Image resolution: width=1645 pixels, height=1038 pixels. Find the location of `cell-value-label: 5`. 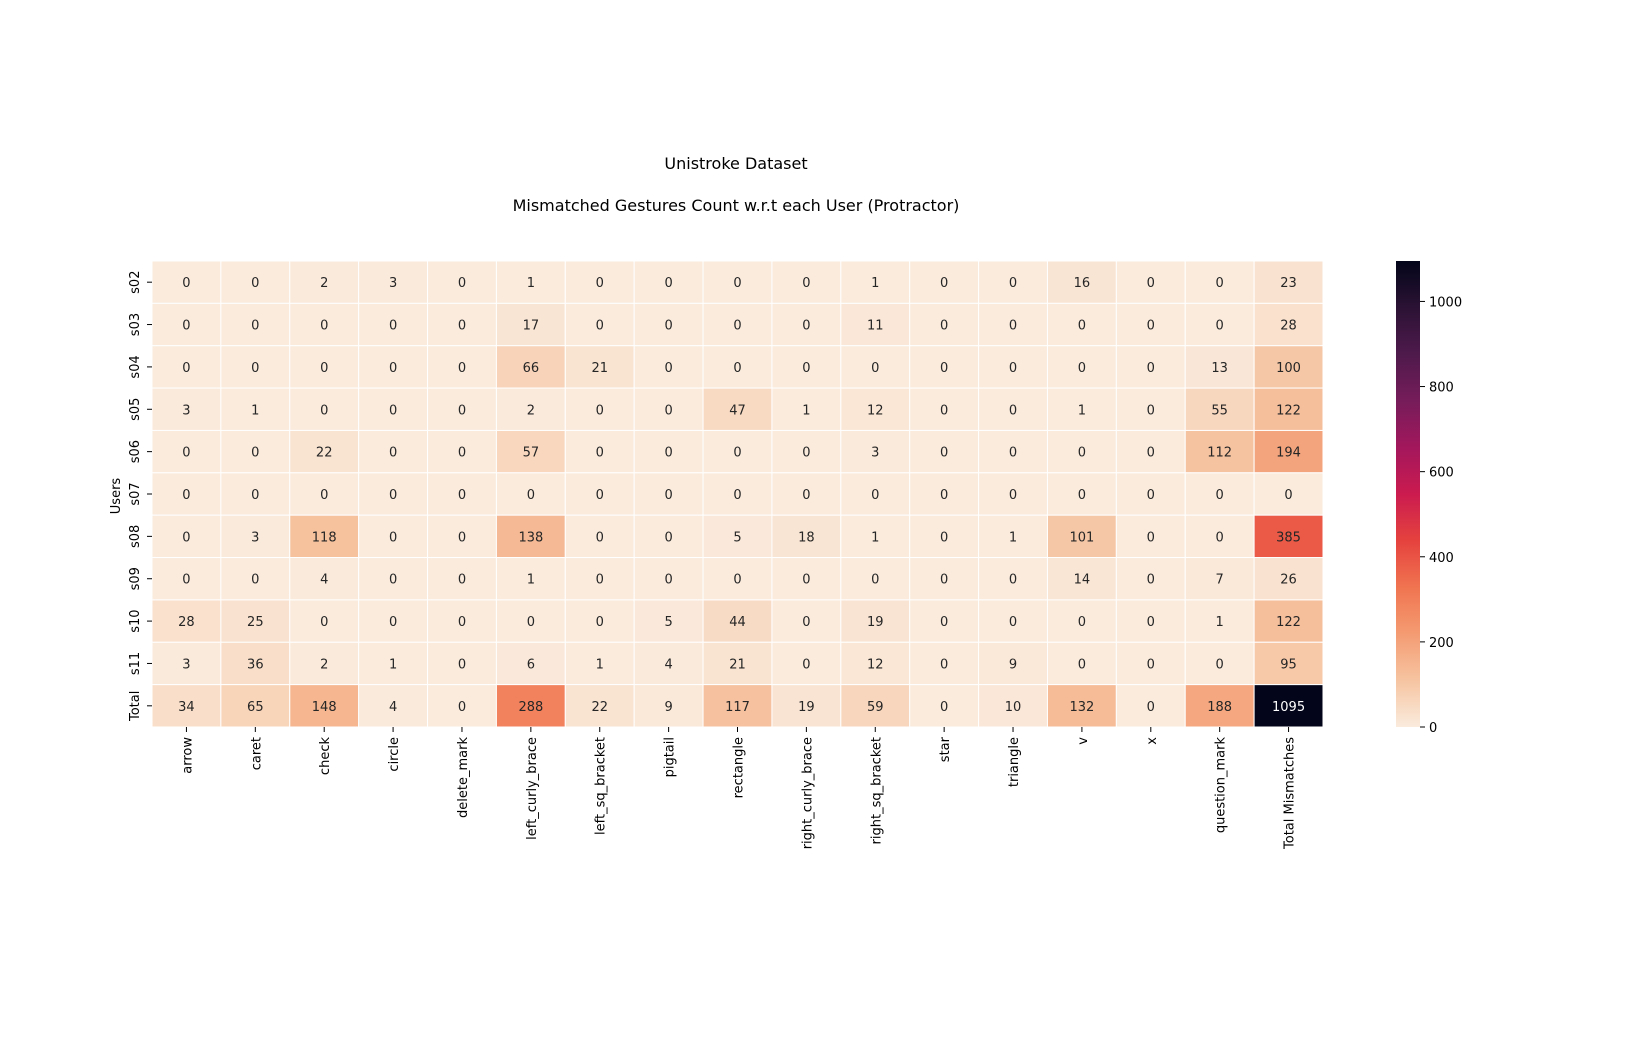

cell-value-label: 5 is located at coordinates (668, 622).